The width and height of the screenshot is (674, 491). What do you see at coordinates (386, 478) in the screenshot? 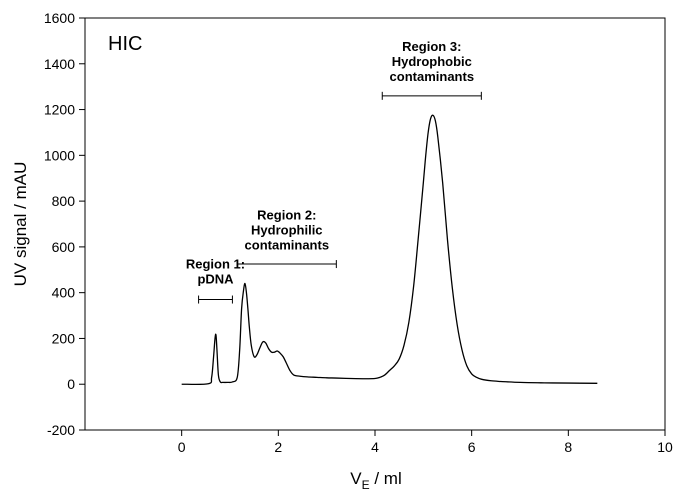
I see `x-axis-title-suffix: / ml` at bounding box center [386, 478].